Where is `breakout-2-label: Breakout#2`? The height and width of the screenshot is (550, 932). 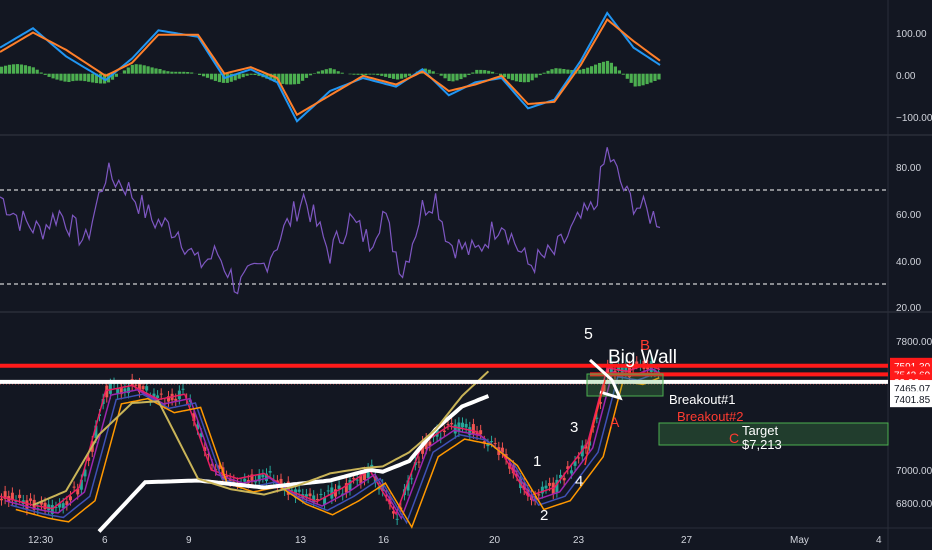 breakout-2-label: Breakout#2 is located at coordinates (710, 416).